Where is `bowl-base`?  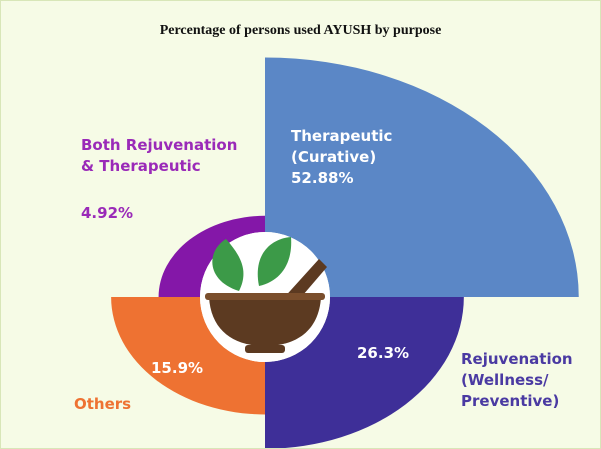 bowl-base is located at coordinates (265, 349).